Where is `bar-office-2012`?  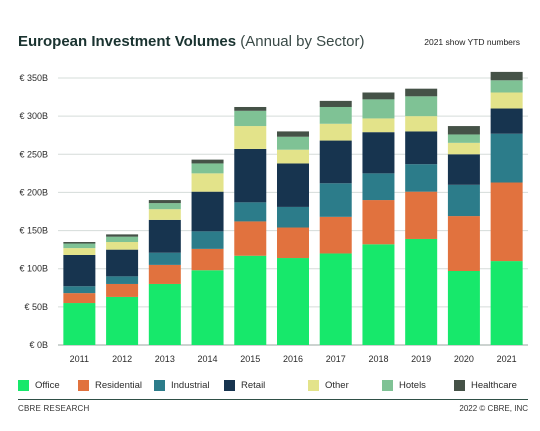 bar-office-2012 is located at coordinates (122, 320).